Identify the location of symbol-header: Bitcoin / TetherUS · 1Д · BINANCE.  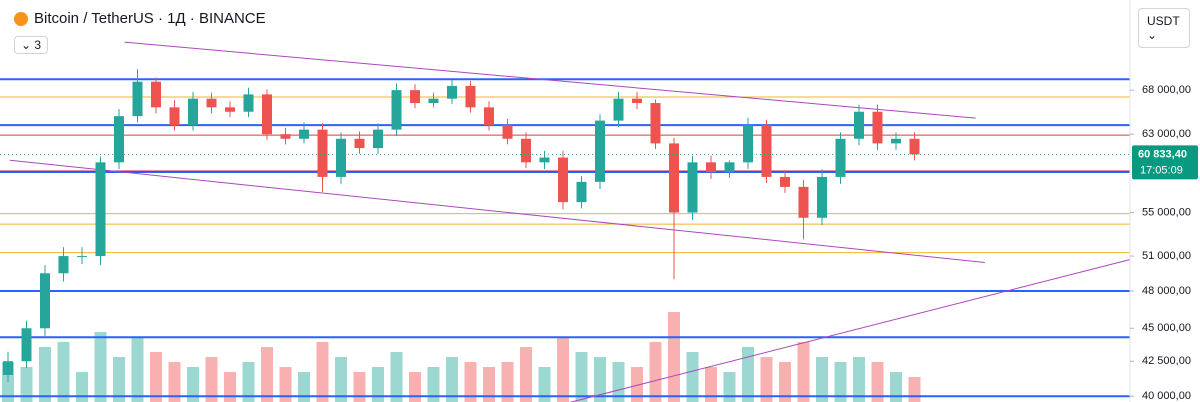
(140, 18).